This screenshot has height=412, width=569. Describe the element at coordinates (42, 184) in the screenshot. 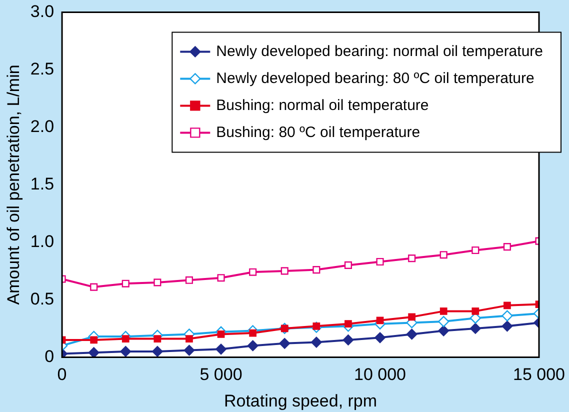

I see `y-tick-label: 1.5` at that location.